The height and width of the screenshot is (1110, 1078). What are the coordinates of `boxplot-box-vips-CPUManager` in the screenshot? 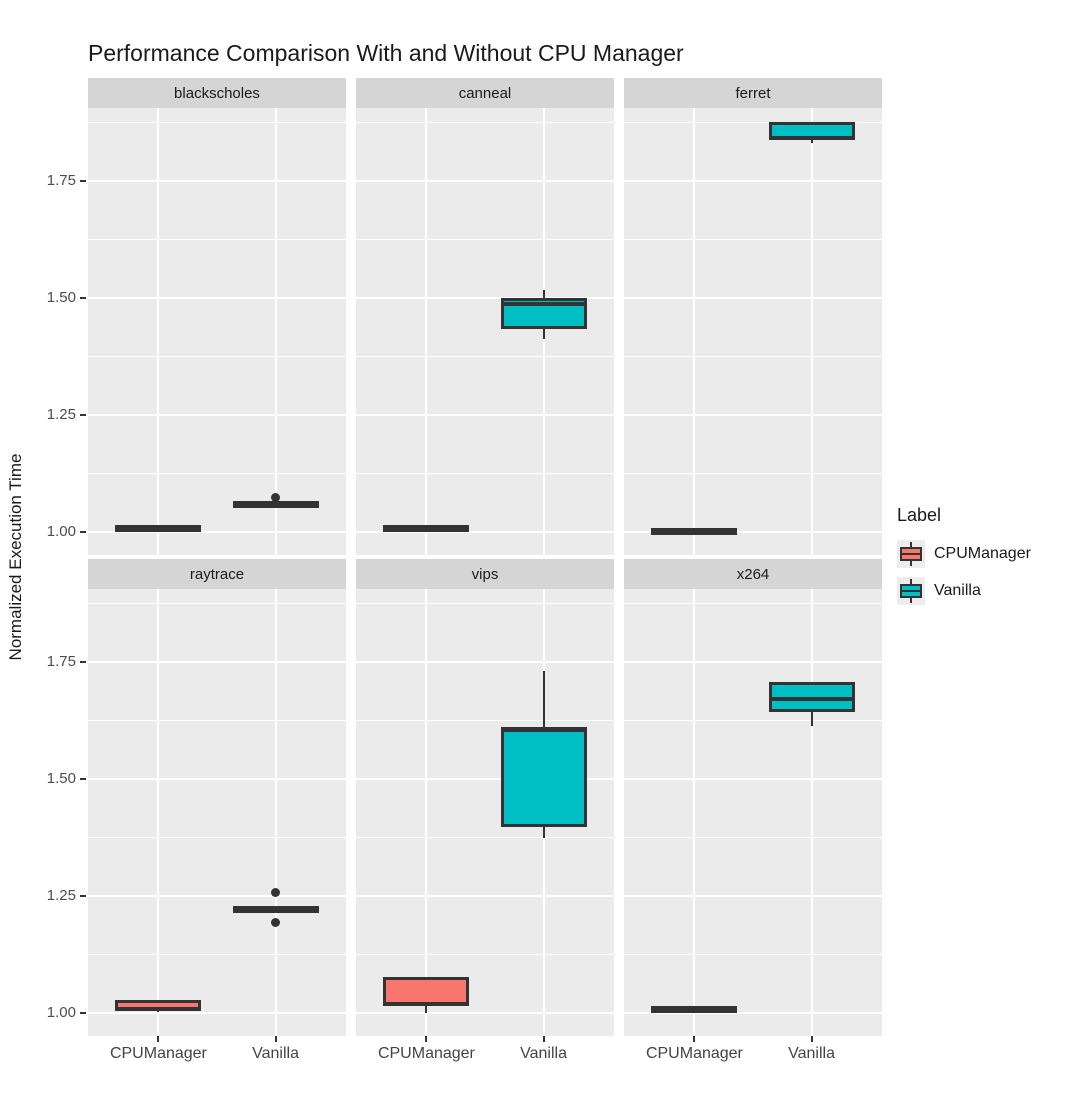 It's located at (426, 991).